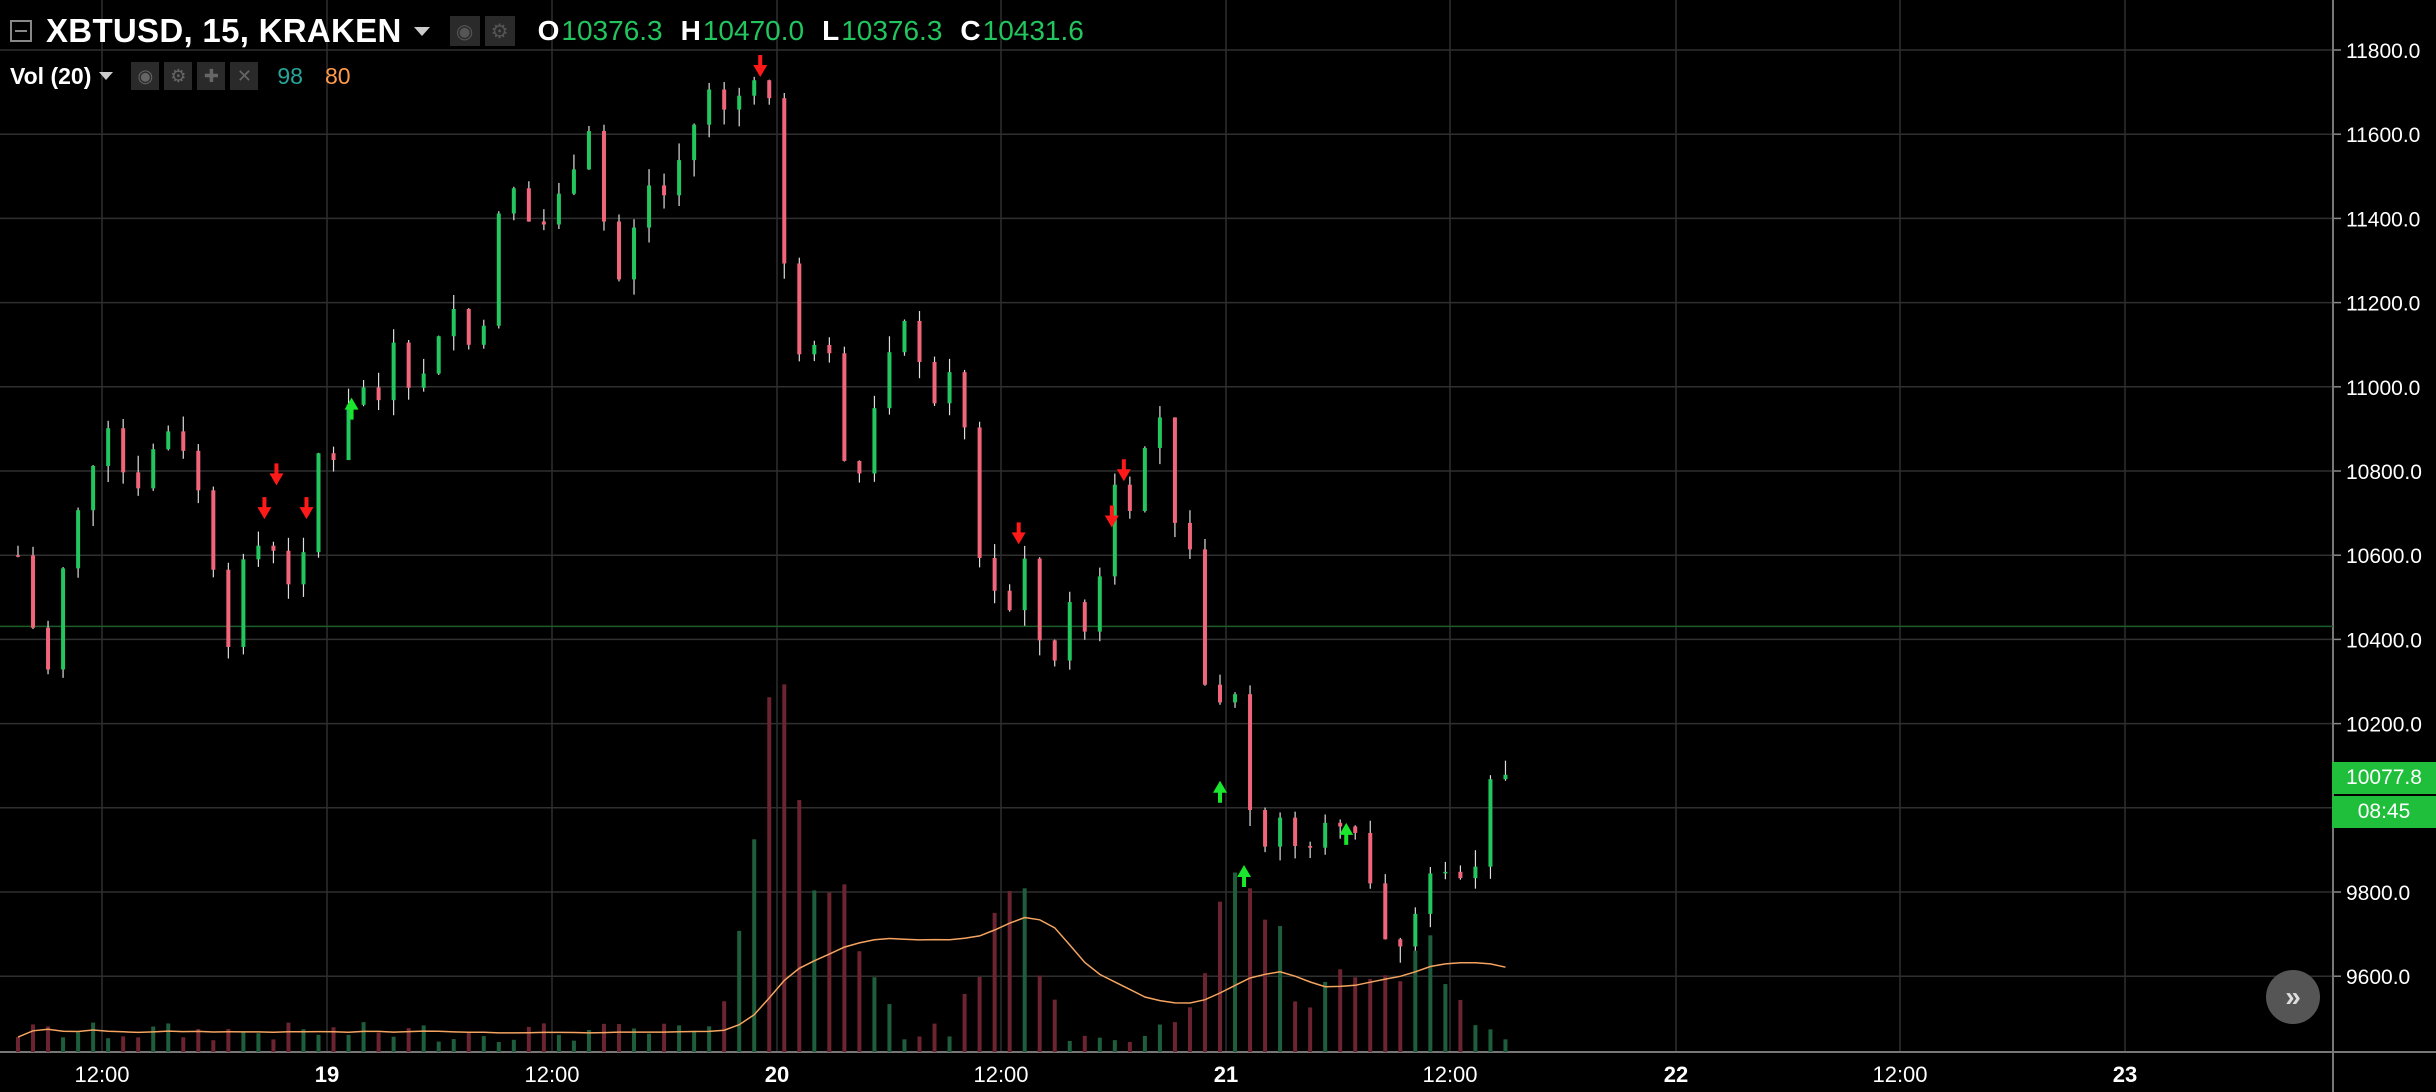  What do you see at coordinates (892, 30) in the screenshot?
I see `ohlc-low-value: 10376.3` at bounding box center [892, 30].